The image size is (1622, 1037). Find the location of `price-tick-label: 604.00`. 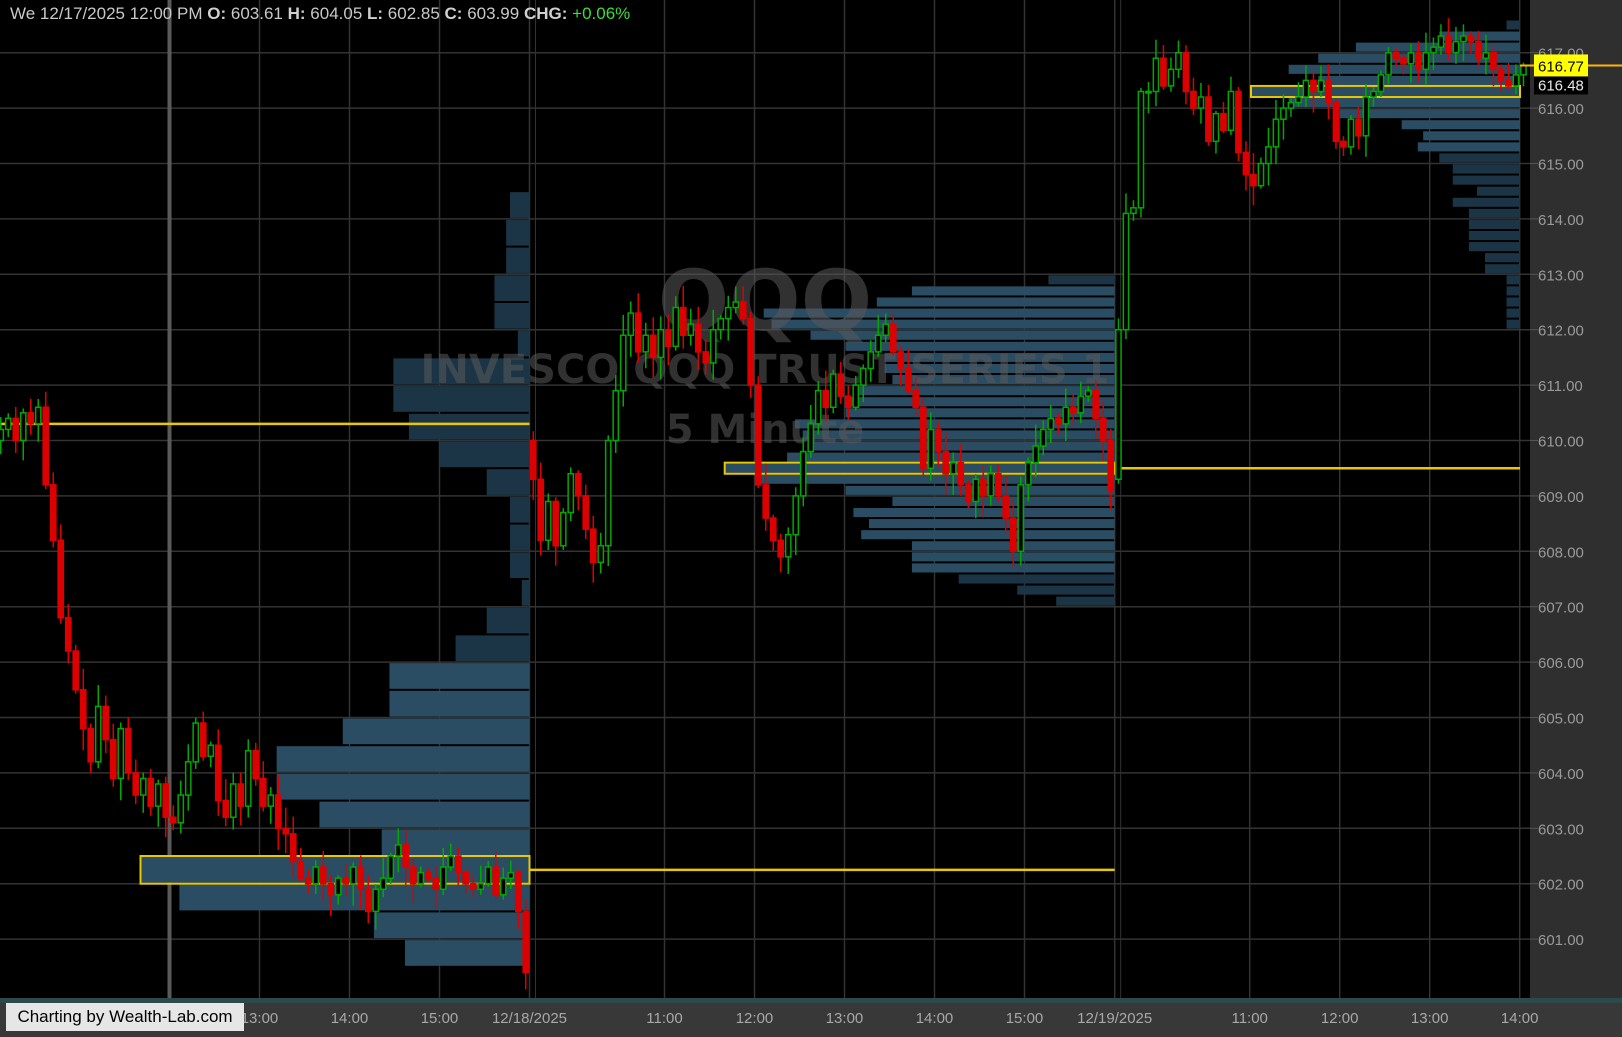

price-tick-label: 604.00 is located at coordinates (1561, 774).